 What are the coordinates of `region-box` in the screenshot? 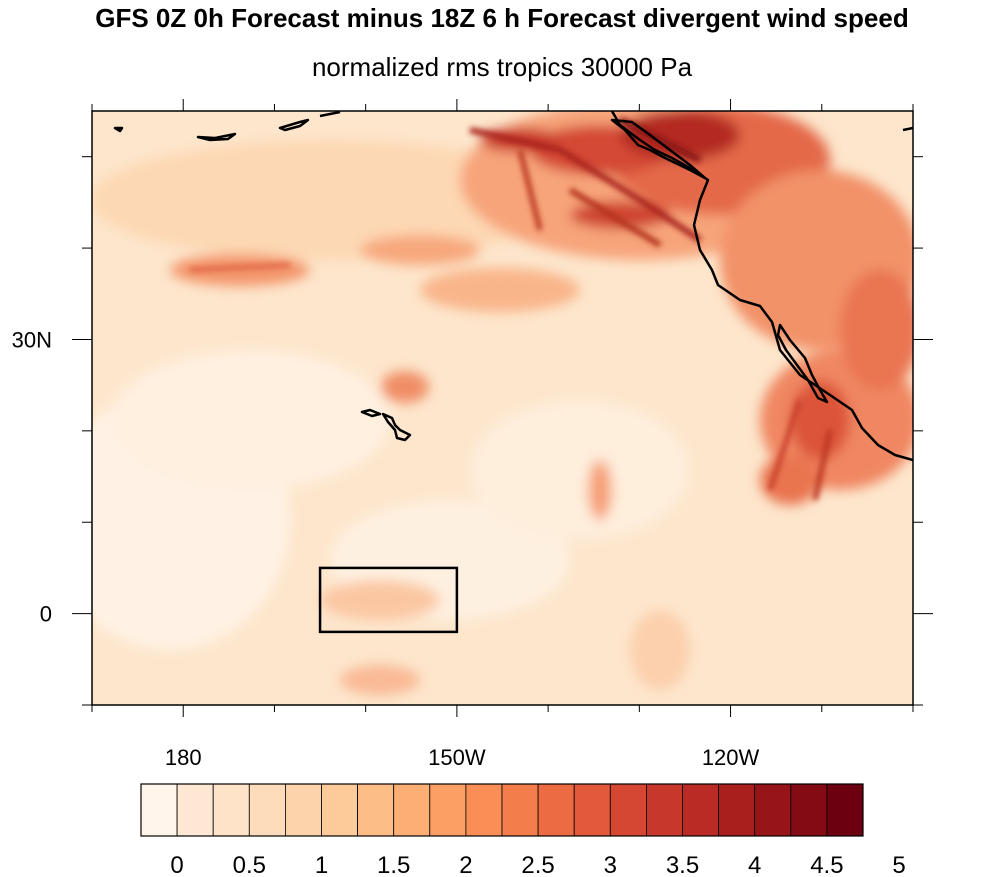 It's located at (388, 600).